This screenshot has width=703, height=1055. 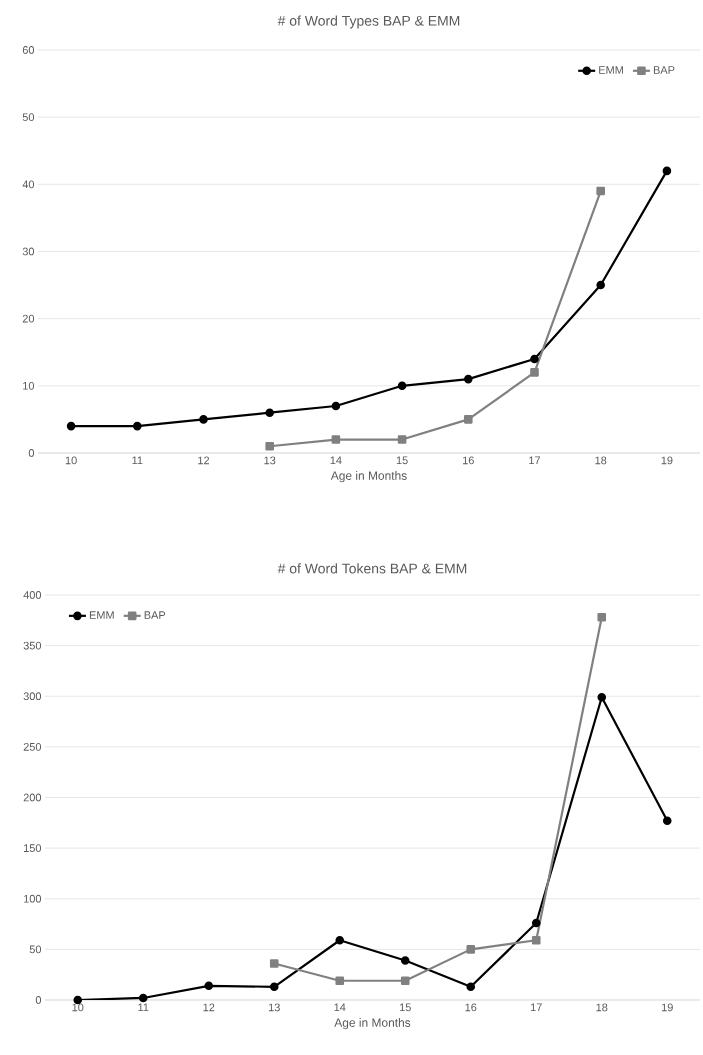 I want to click on y-tick-label: 30, so click(x=28, y=251).